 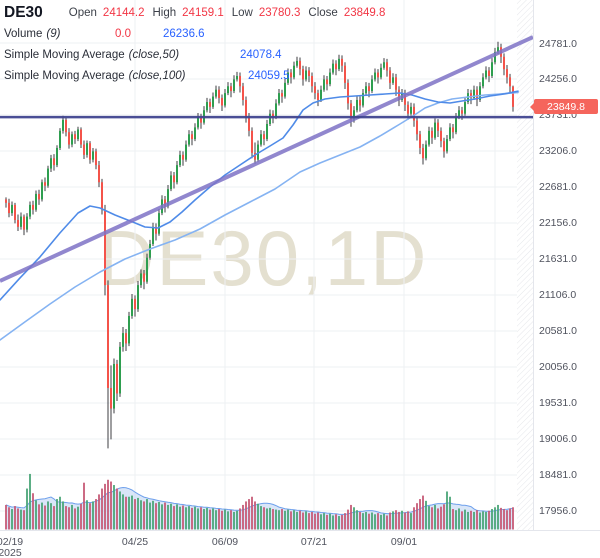 I want to click on date-label: 06/09, so click(x=225, y=542).